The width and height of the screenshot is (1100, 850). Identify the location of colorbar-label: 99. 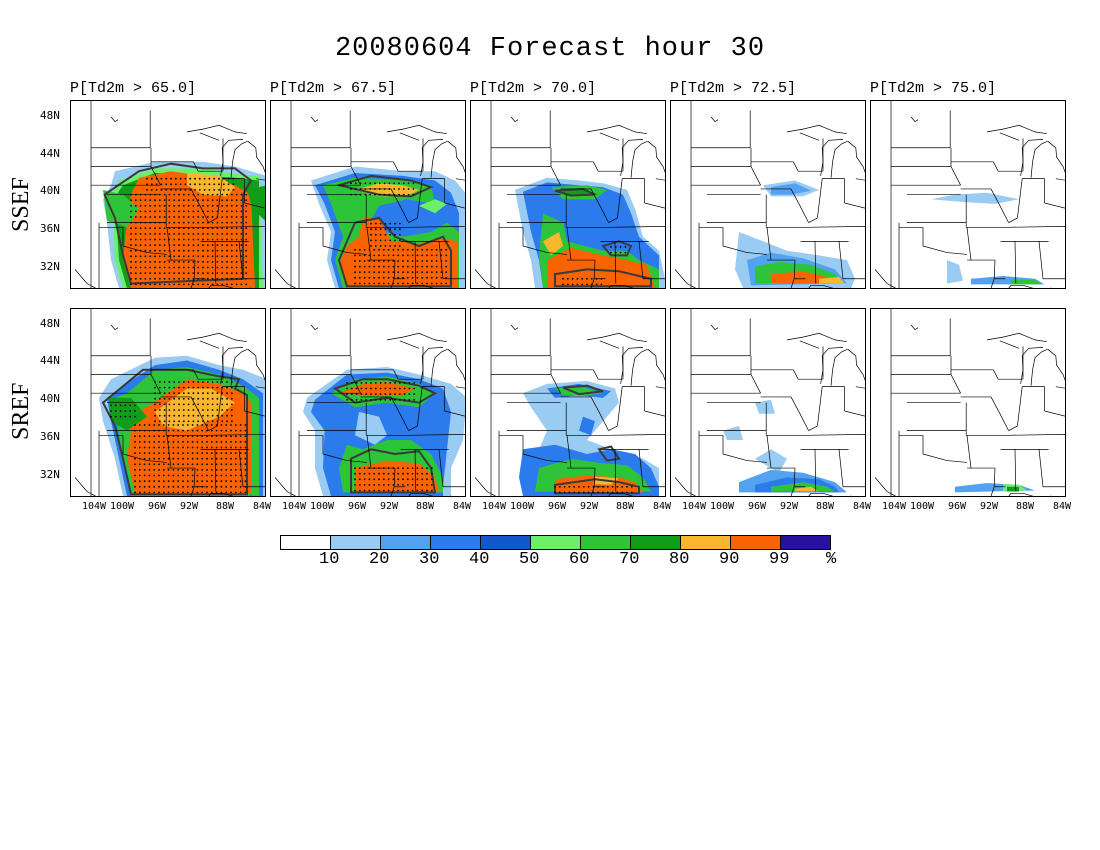
(779, 559).